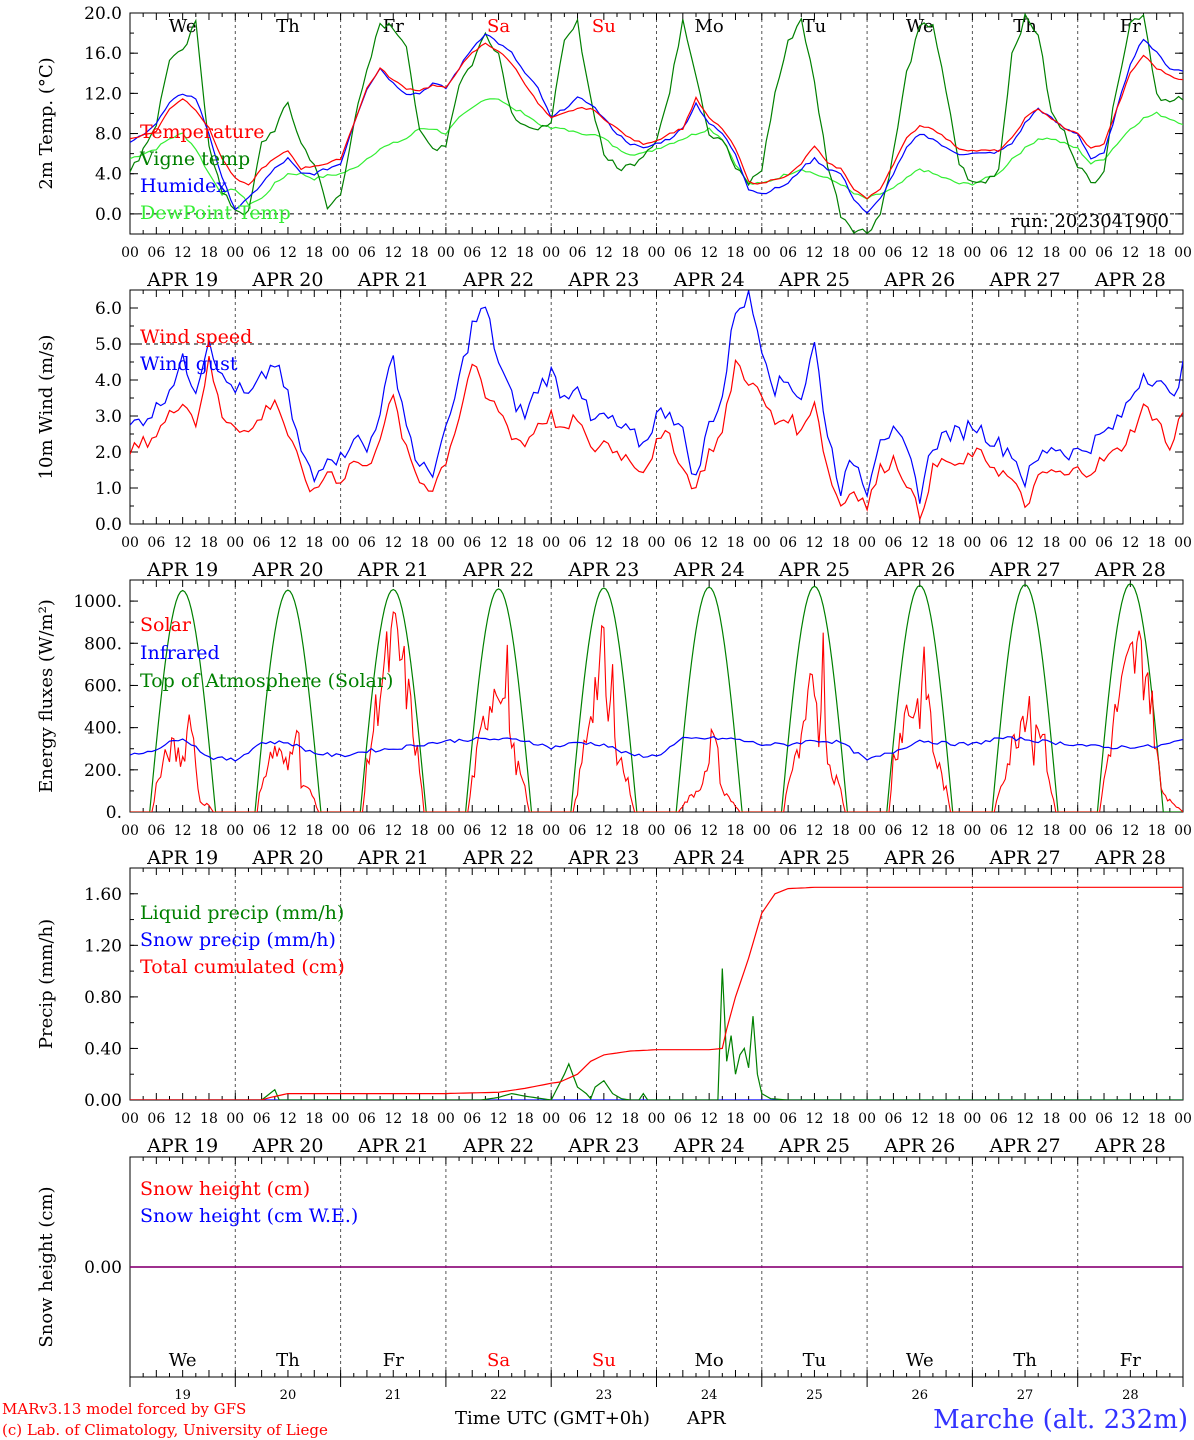 The width and height of the screenshot is (1194, 1440). Describe the element at coordinates (706, 1418) in the screenshot. I see `x-axis-month: APR` at that location.